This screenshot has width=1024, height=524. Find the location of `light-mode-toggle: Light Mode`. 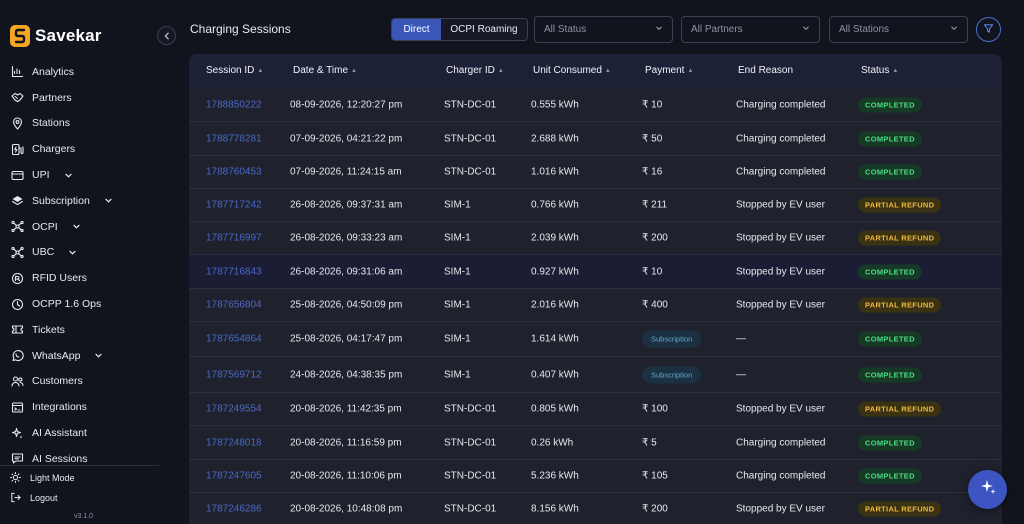

light-mode-toggle: Light Mode is located at coordinates (42, 478).